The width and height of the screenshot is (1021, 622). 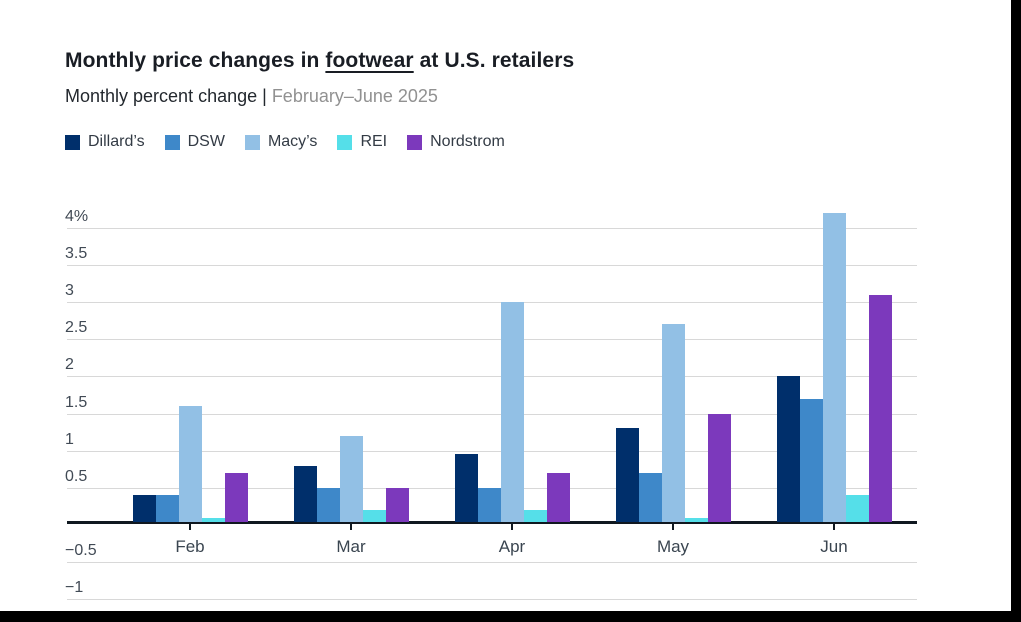 I want to click on legend-item-dillards: Dillard’s, so click(x=105, y=142).